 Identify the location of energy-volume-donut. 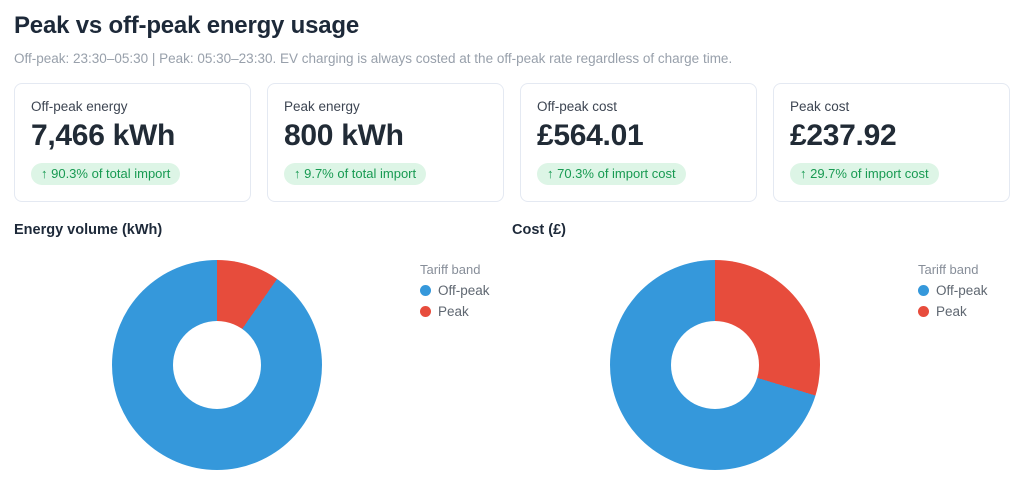
(217, 365).